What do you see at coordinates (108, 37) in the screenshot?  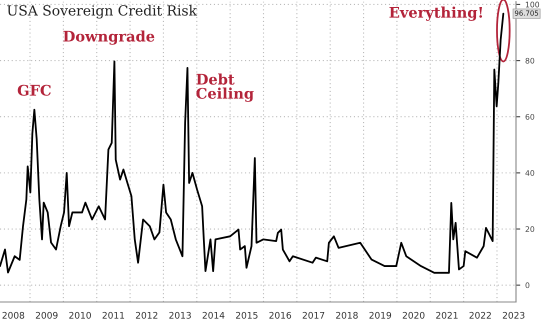 I see `annotation: Downgrade` at bounding box center [108, 37].